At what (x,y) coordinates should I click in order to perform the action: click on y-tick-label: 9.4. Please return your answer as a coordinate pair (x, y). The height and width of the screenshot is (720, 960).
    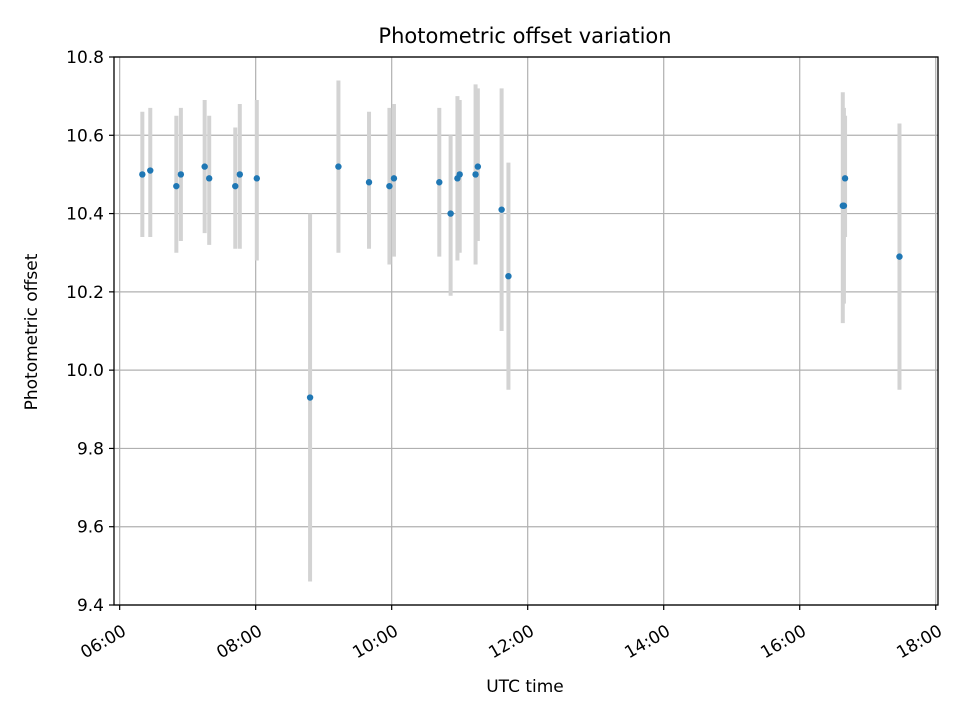
    Looking at the image, I should click on (90, 606).